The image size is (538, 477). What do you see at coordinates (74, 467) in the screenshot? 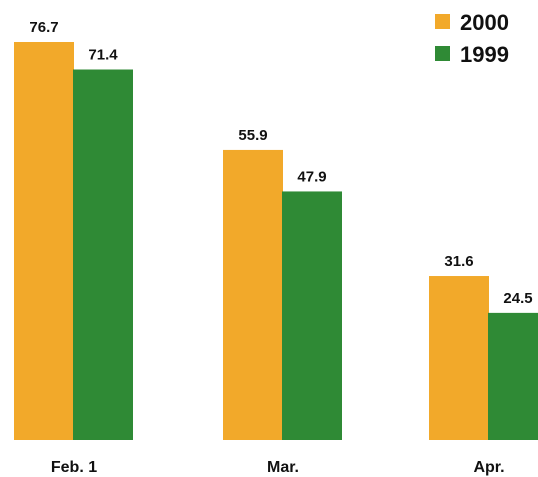
I see `category-label-0: Feb. 1` at bounding box center [74, 467].